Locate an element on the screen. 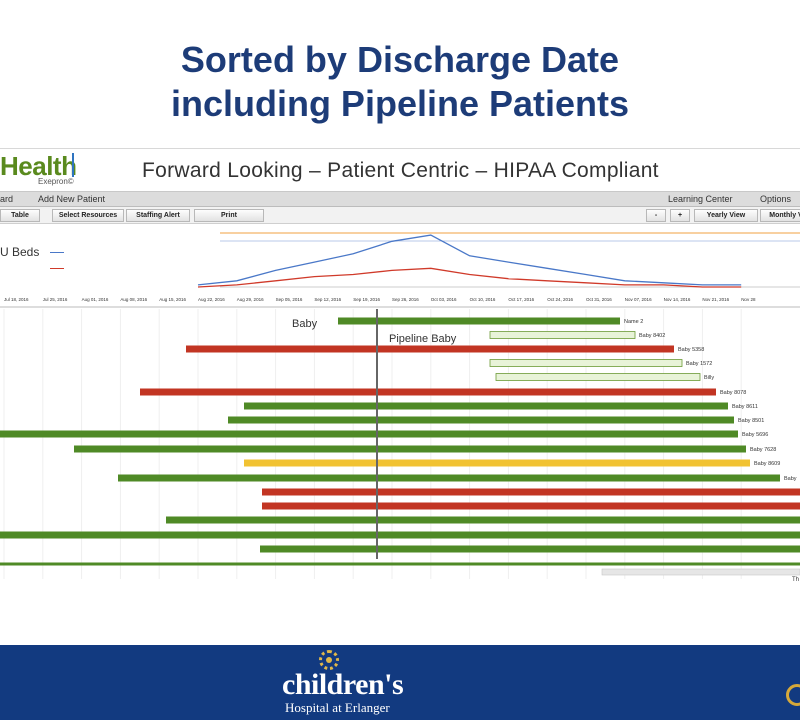 The width and height of the screenshot is (800, 720). gantt-bar-label: Billy is located at coordinates (709, 378).